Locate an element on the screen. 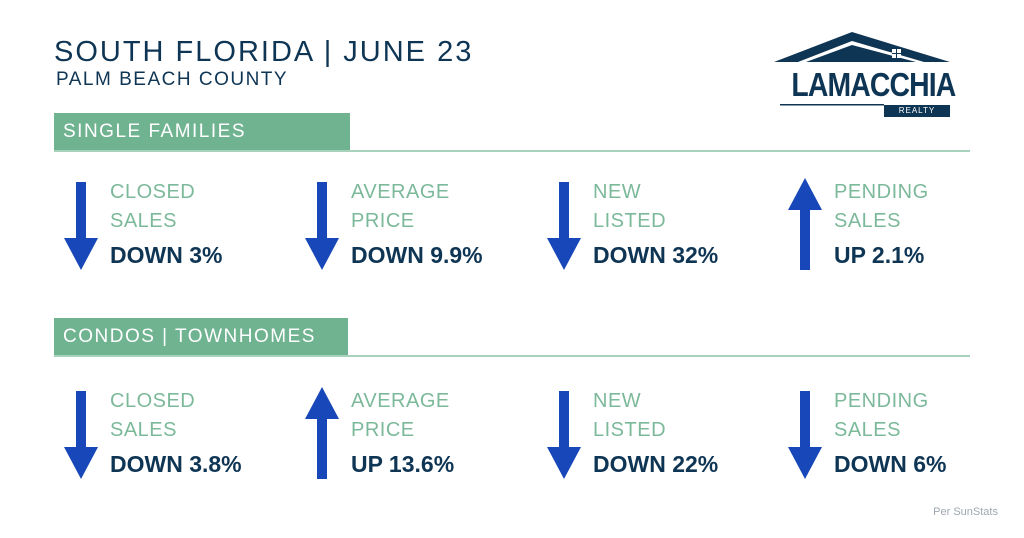 Image resolution: width=1024 pixels, height=538 pixels. metric-sf-average-price: AVERAGE PRICE DOWN 9.9% is located at coordinates (410, 228).